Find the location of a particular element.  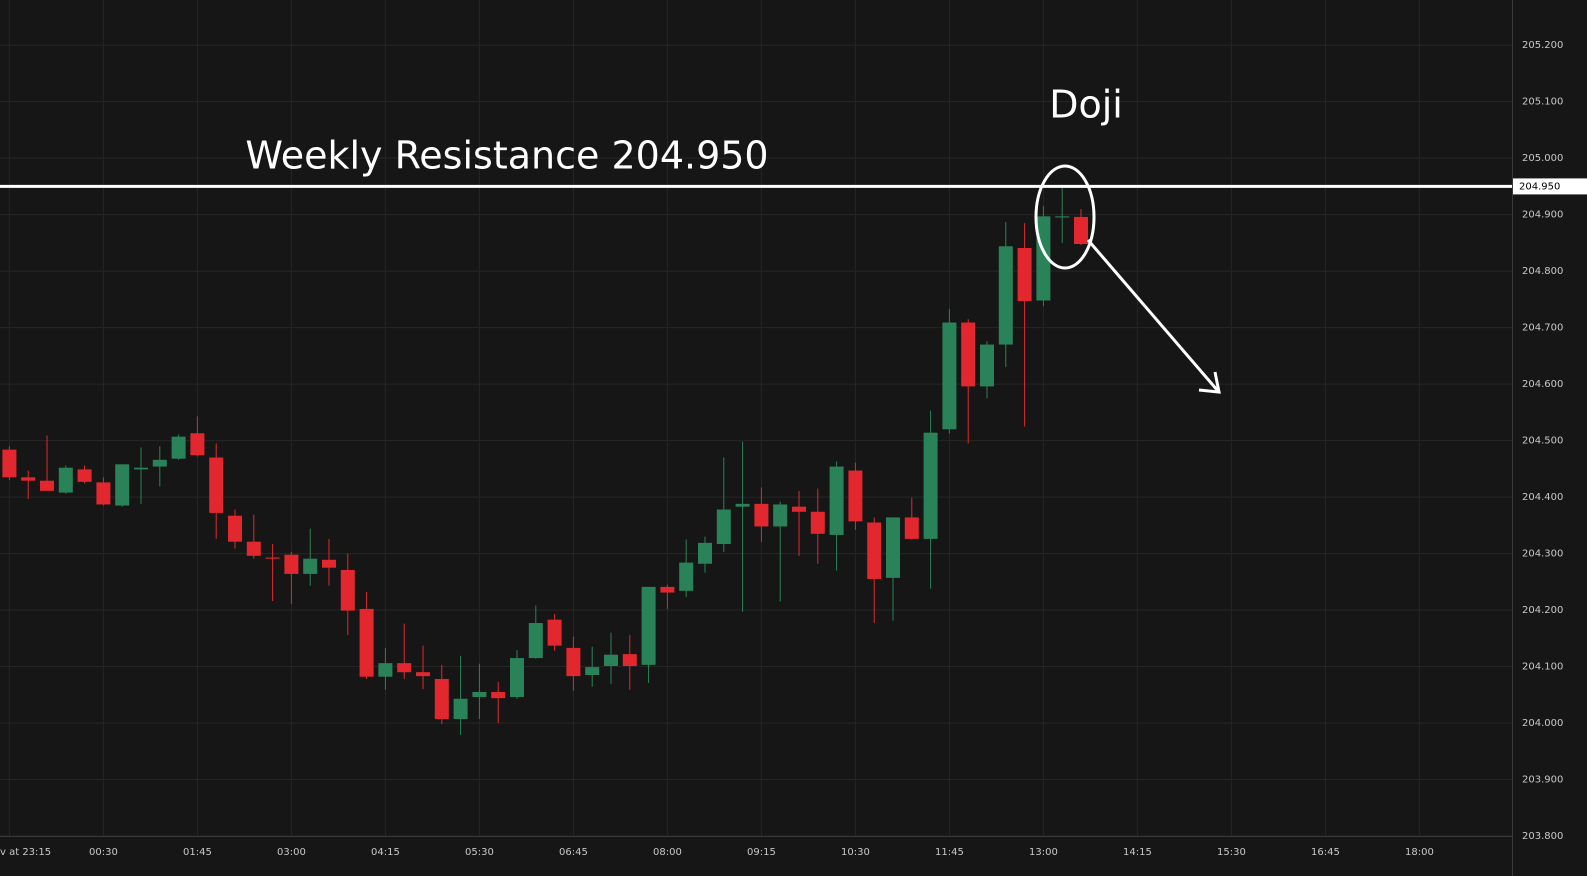

y-tick-label: 204.800 is located at coordinates (1542, 271).